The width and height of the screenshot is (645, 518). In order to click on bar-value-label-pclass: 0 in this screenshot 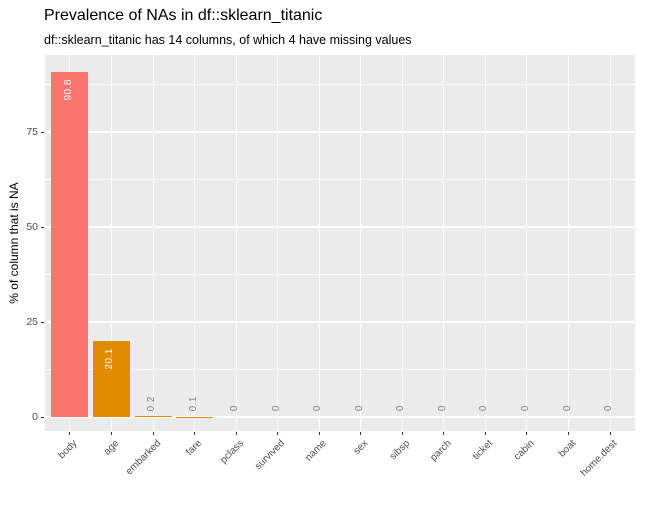, I will do `click(235, 407)`.